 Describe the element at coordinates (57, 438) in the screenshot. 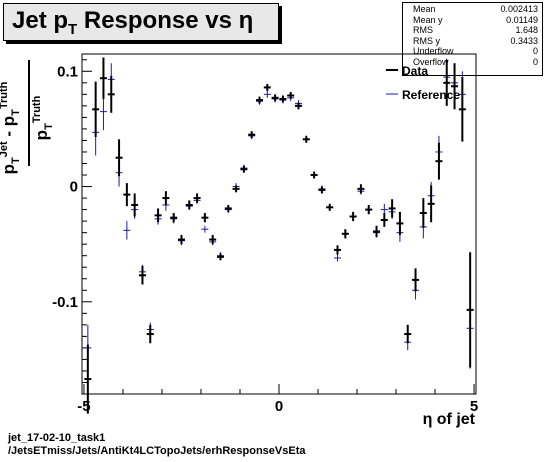

I see `footer-line-1: jet_17-02-10_task1` at that location.